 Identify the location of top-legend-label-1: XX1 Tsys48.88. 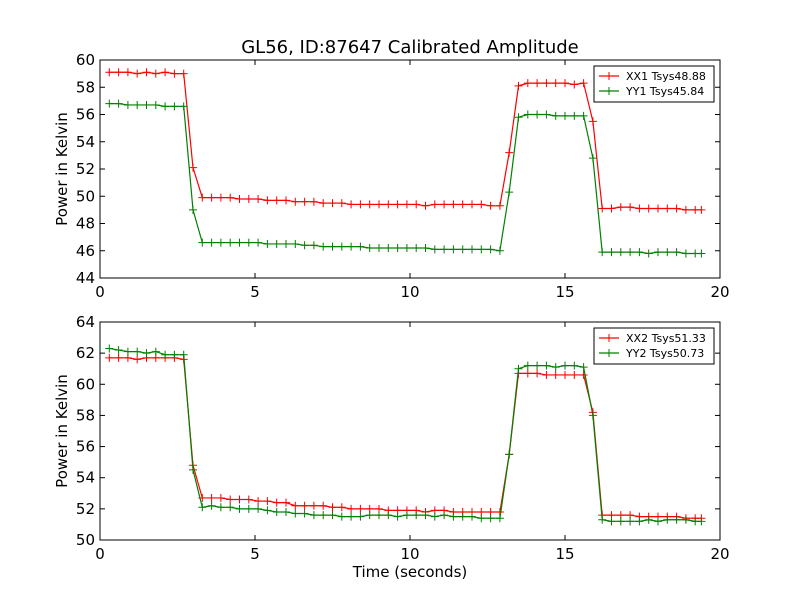
(666, 76).